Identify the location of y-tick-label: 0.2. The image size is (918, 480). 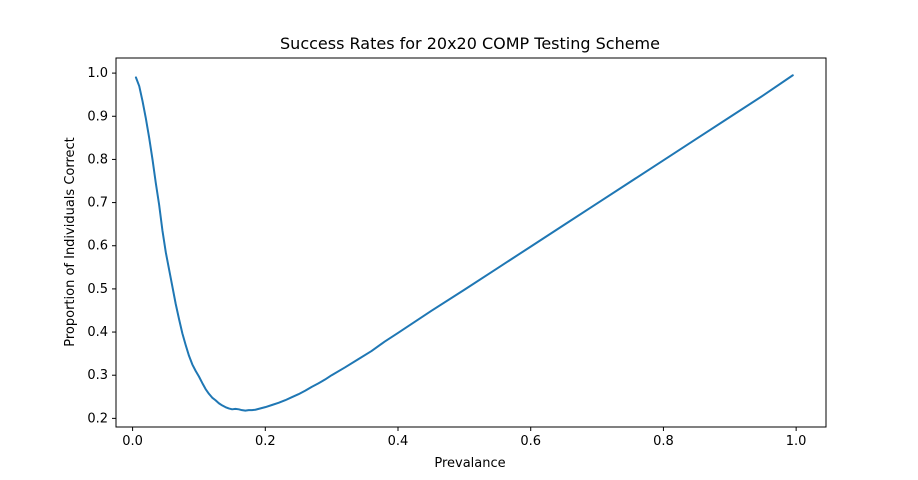
(97, 418).